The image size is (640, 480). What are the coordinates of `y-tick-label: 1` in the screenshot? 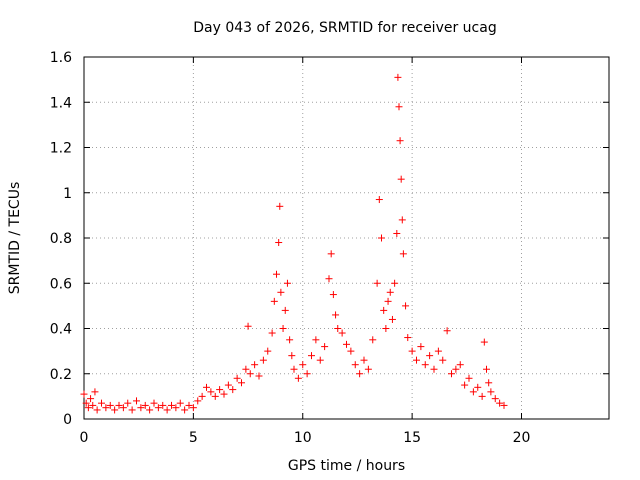 It's located at (67, 194).